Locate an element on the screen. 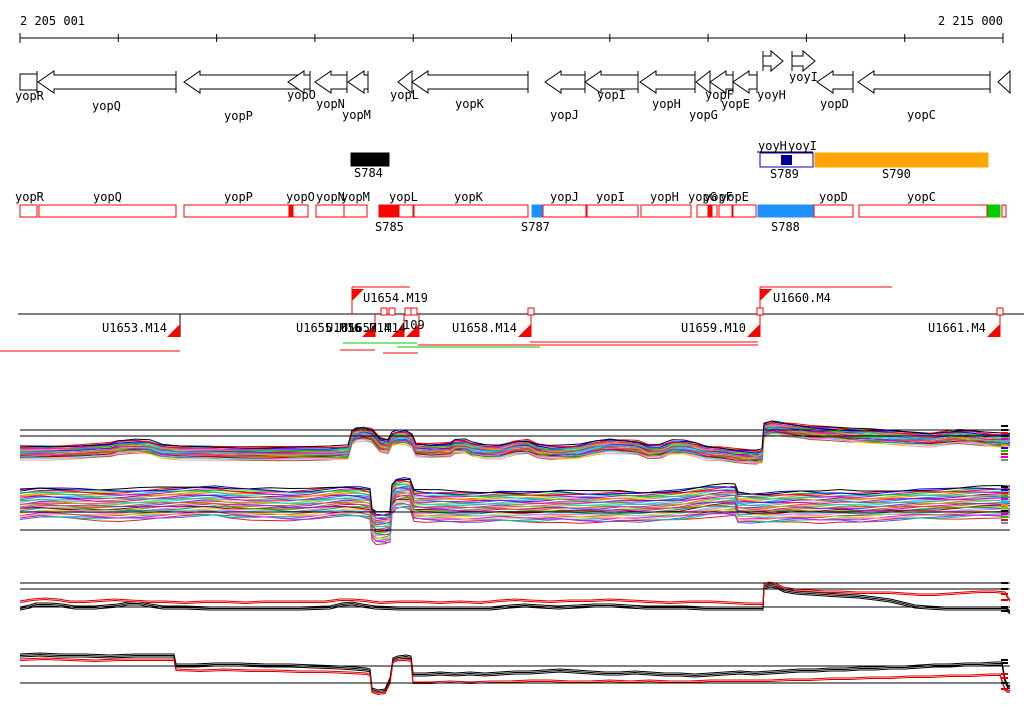 Image resolution: width=1024 pixels, height=714 pixels. segment-label: yopC is located at coordinates (921, 197).